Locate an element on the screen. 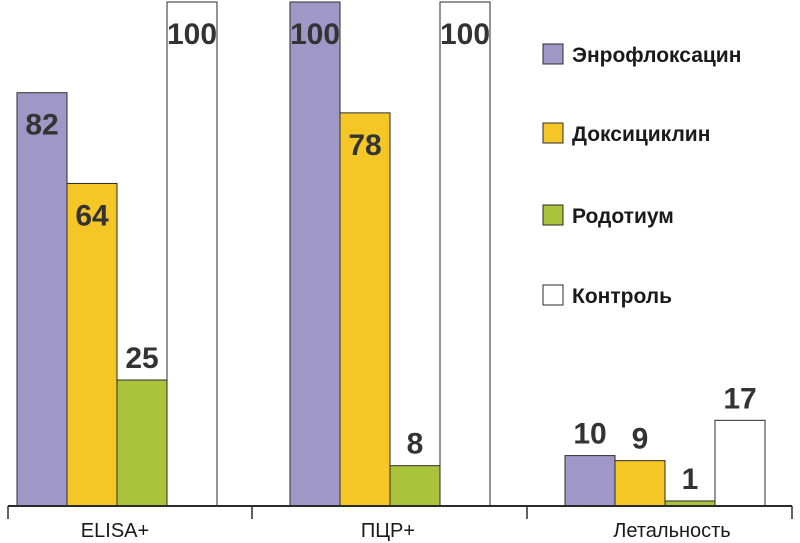 The height and width of the screenshot is (543, 800). category-label-1: ПЦР+ is located at coordinates (388, 531).